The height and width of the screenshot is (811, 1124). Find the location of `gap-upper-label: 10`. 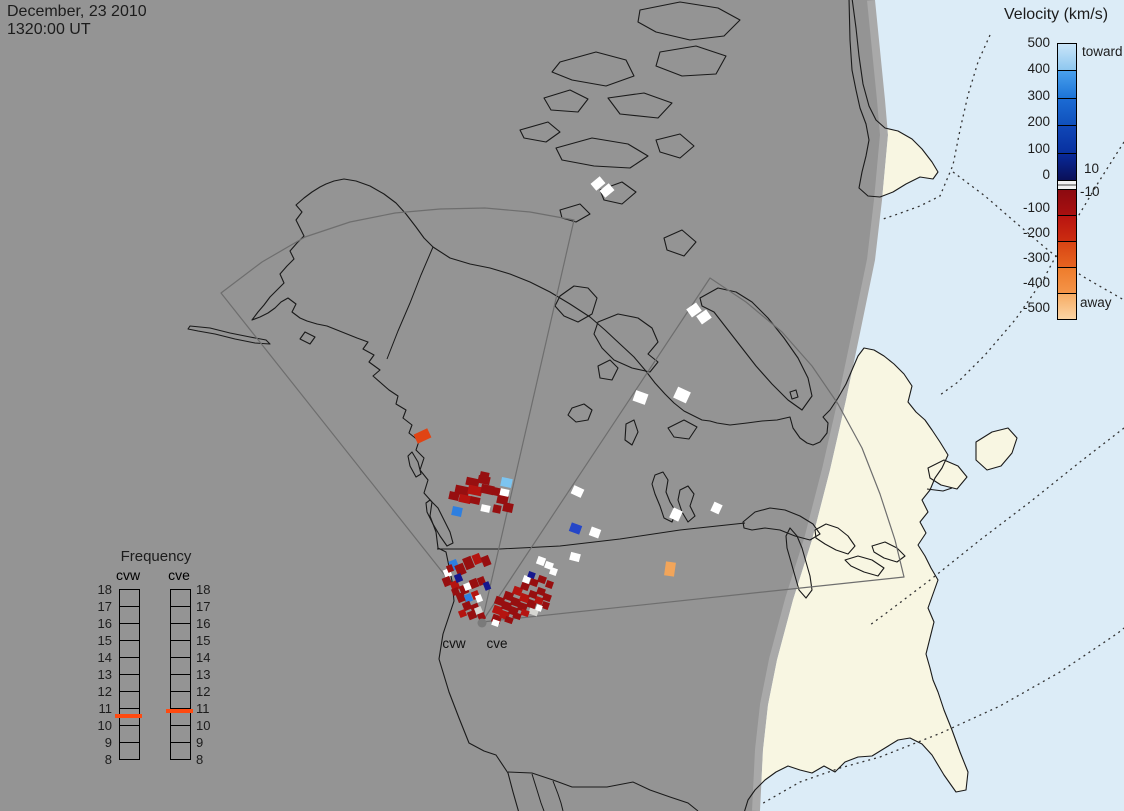

gap-upper-label: 10 is located at coordinates (1092, 168).